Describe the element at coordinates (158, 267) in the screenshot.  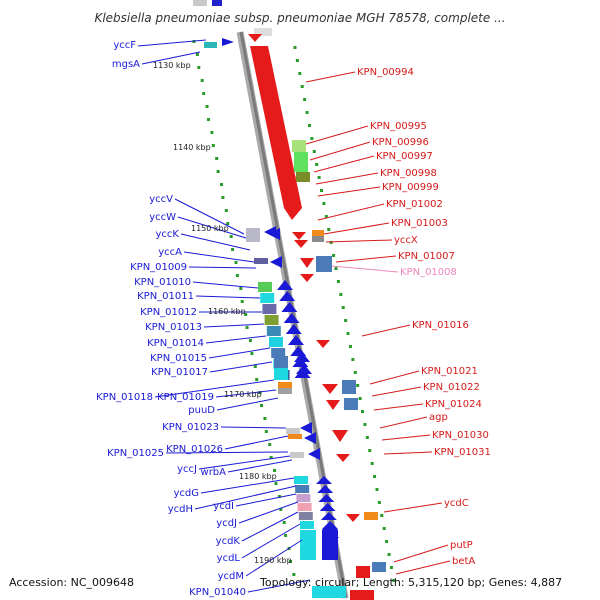
I see `gene-label-left: KPN_01009` at that location.